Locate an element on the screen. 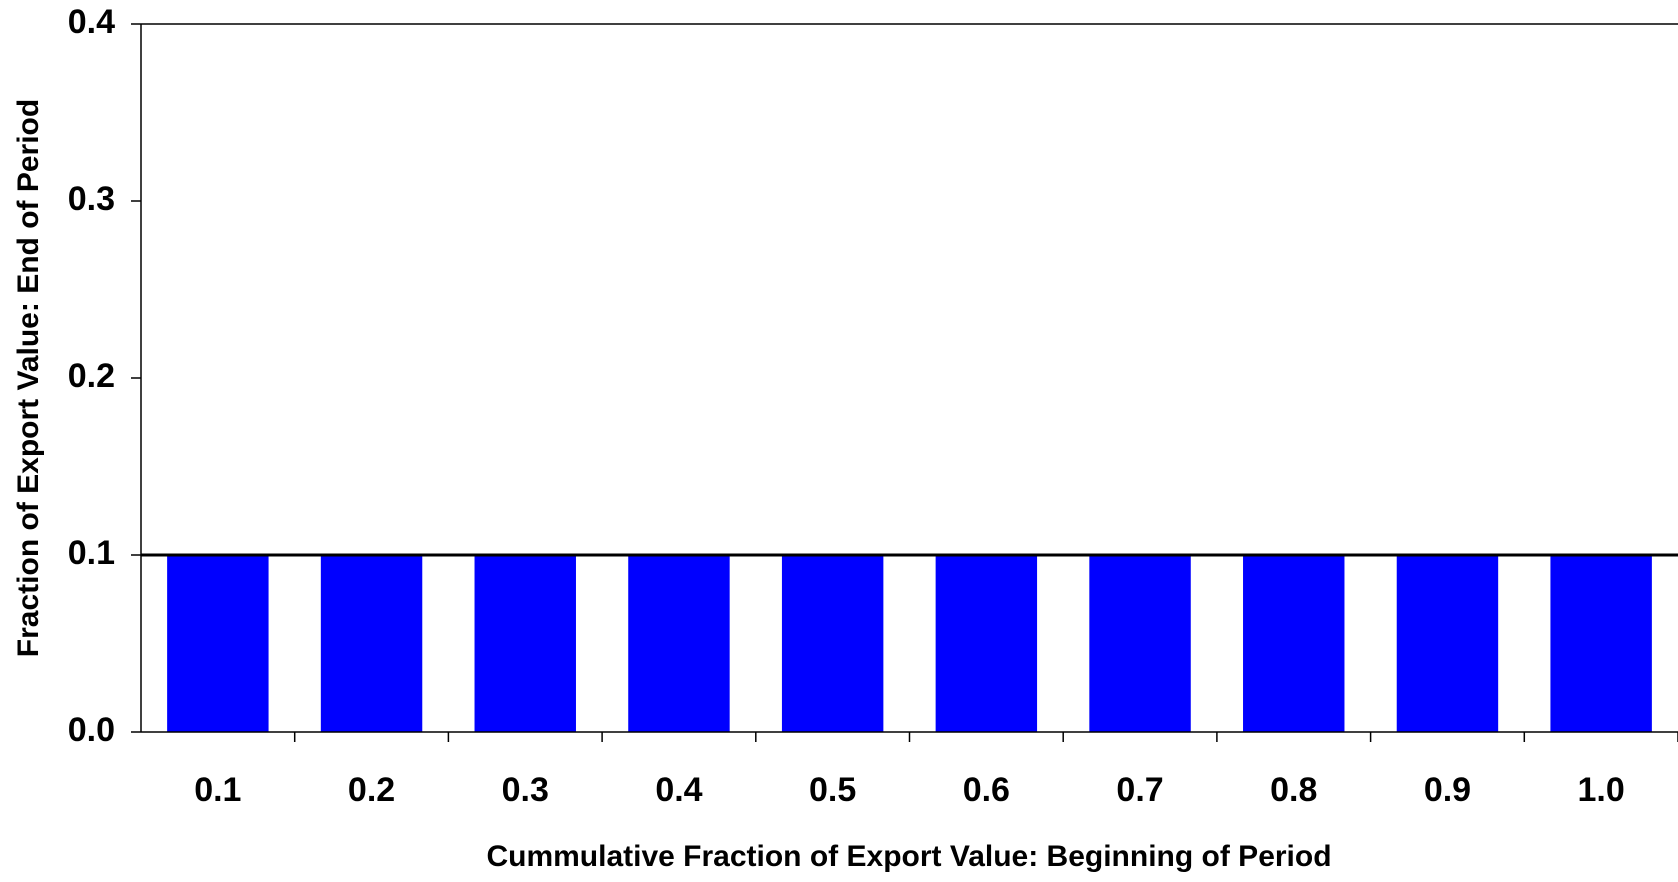 Image resolution: width=1678 pixels, height=882 pixels. x-tick-label: 0.9 is located at coordinates (1447, 790).